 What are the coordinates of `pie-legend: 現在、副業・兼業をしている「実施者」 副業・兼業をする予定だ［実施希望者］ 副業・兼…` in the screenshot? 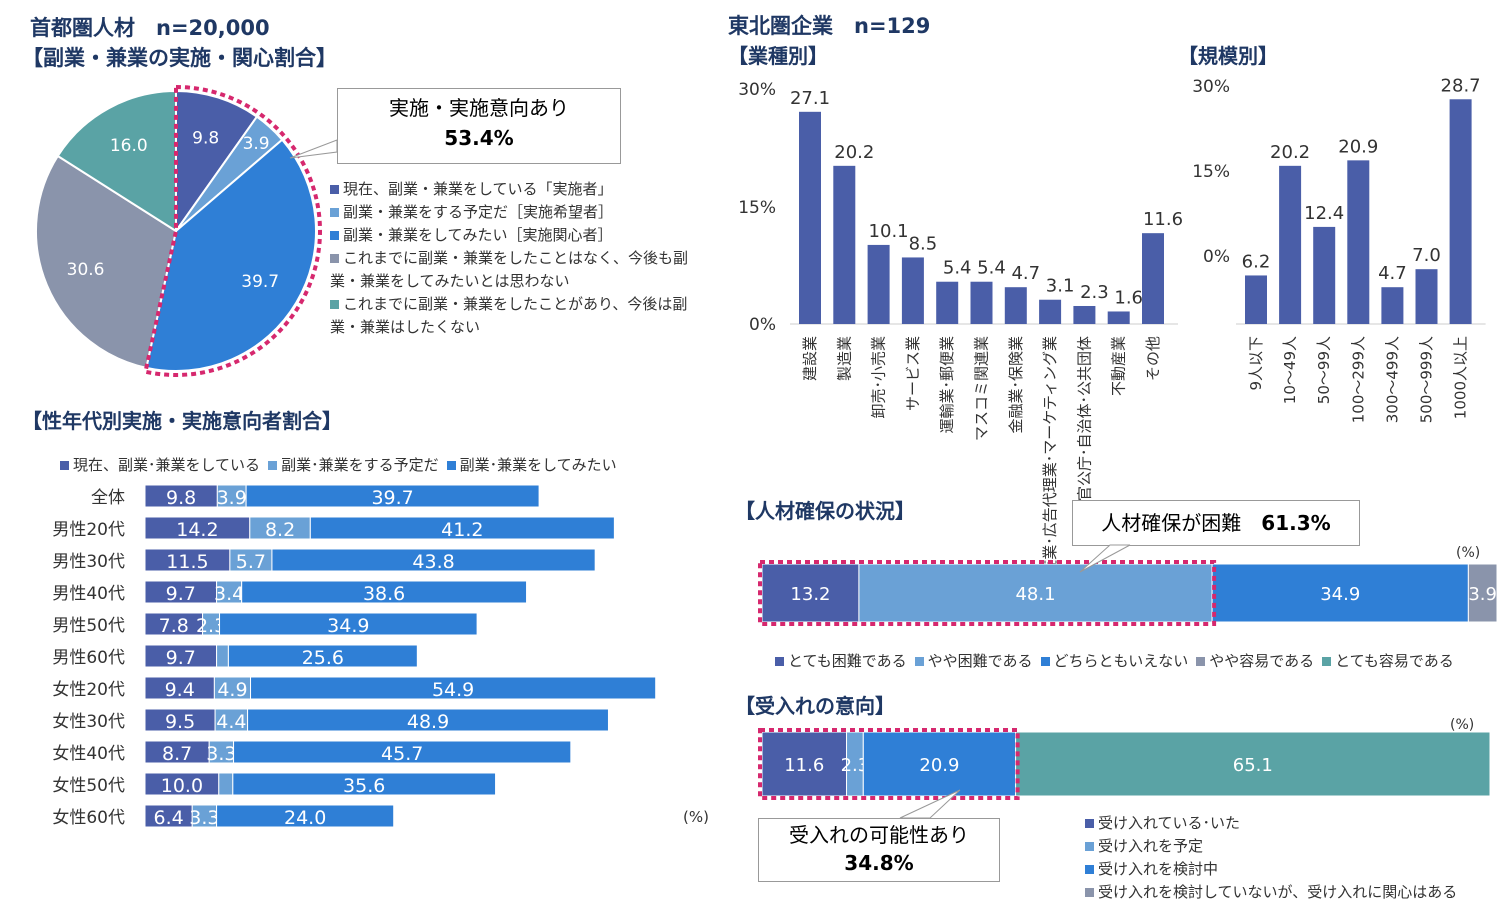 It's located at (515, 258).